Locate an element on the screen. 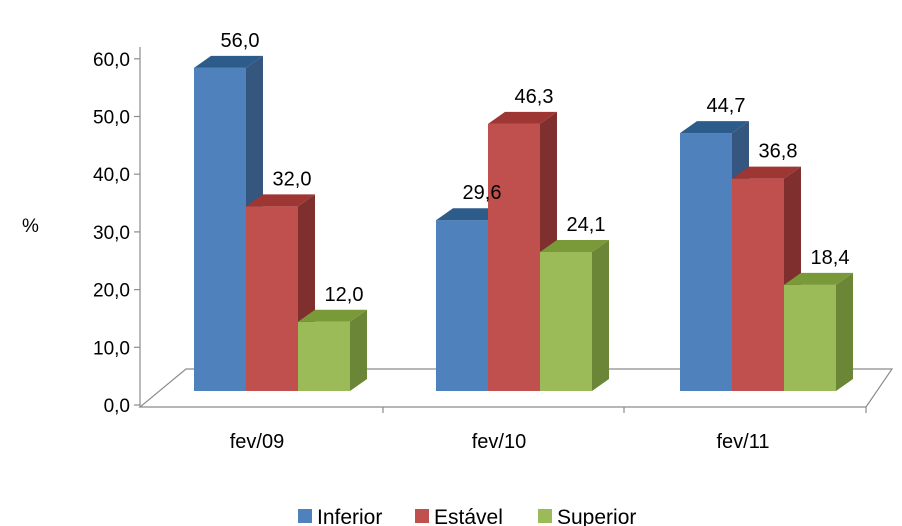  legend-label: Inferior is located at coordinates (349, 516).